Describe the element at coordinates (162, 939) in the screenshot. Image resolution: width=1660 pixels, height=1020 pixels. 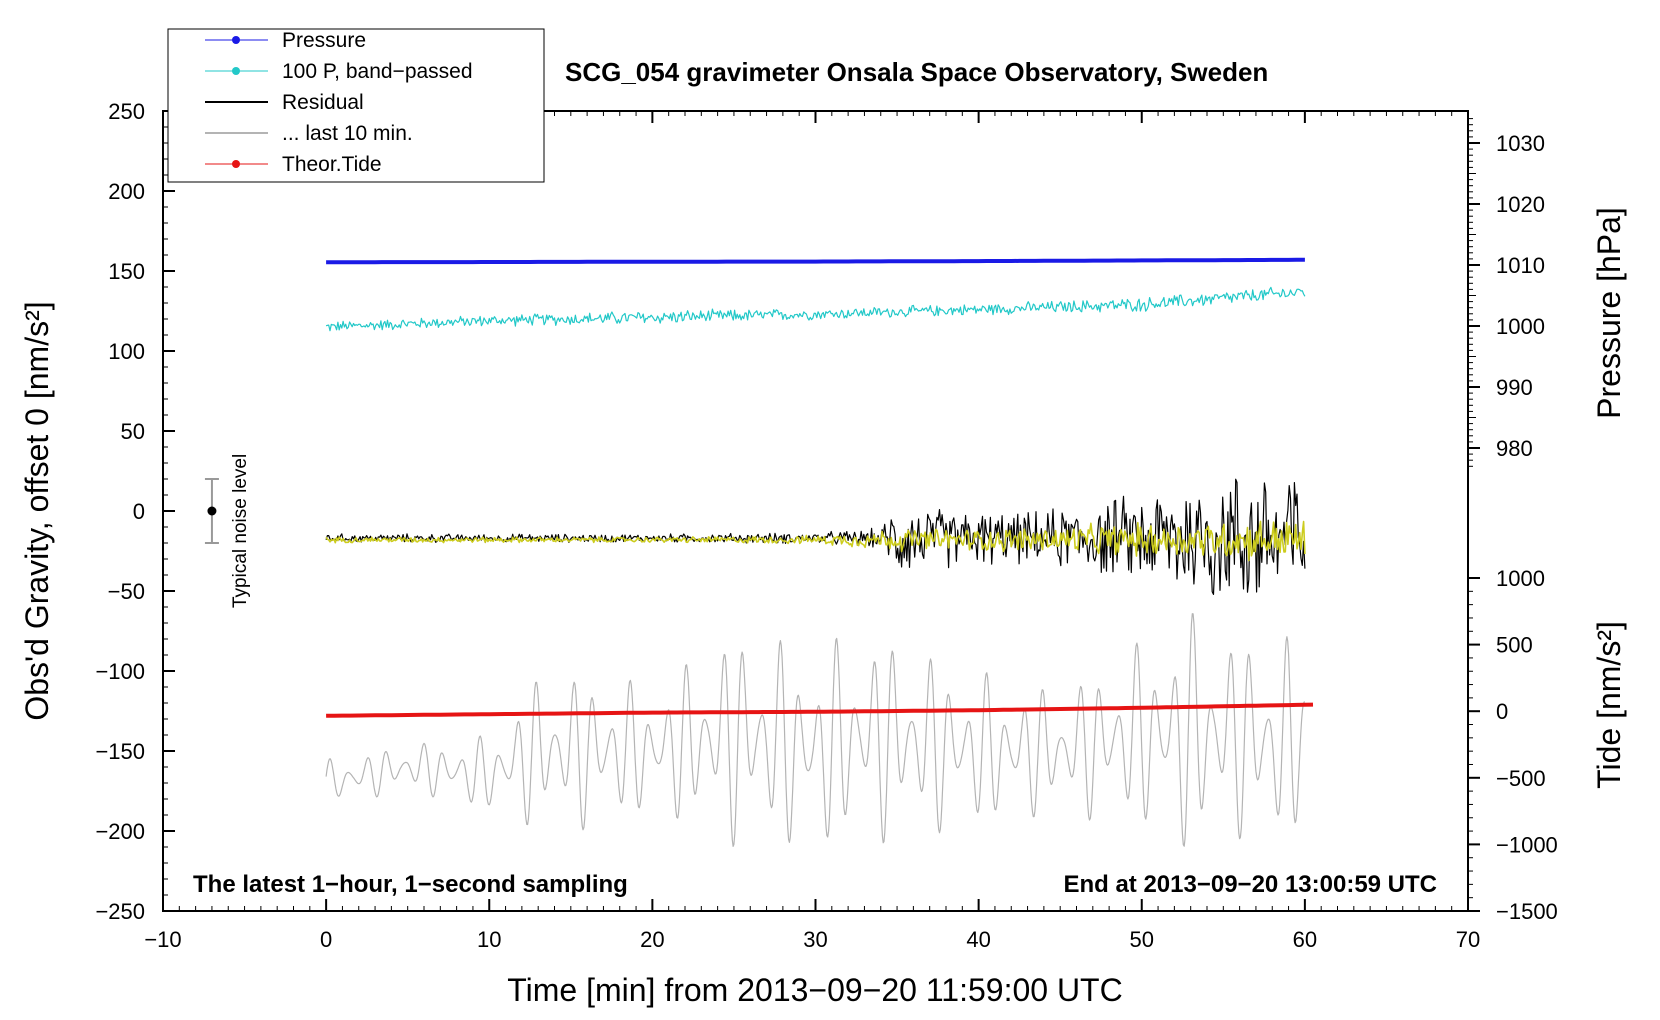
I see `x-tick-label: −10` at that location.